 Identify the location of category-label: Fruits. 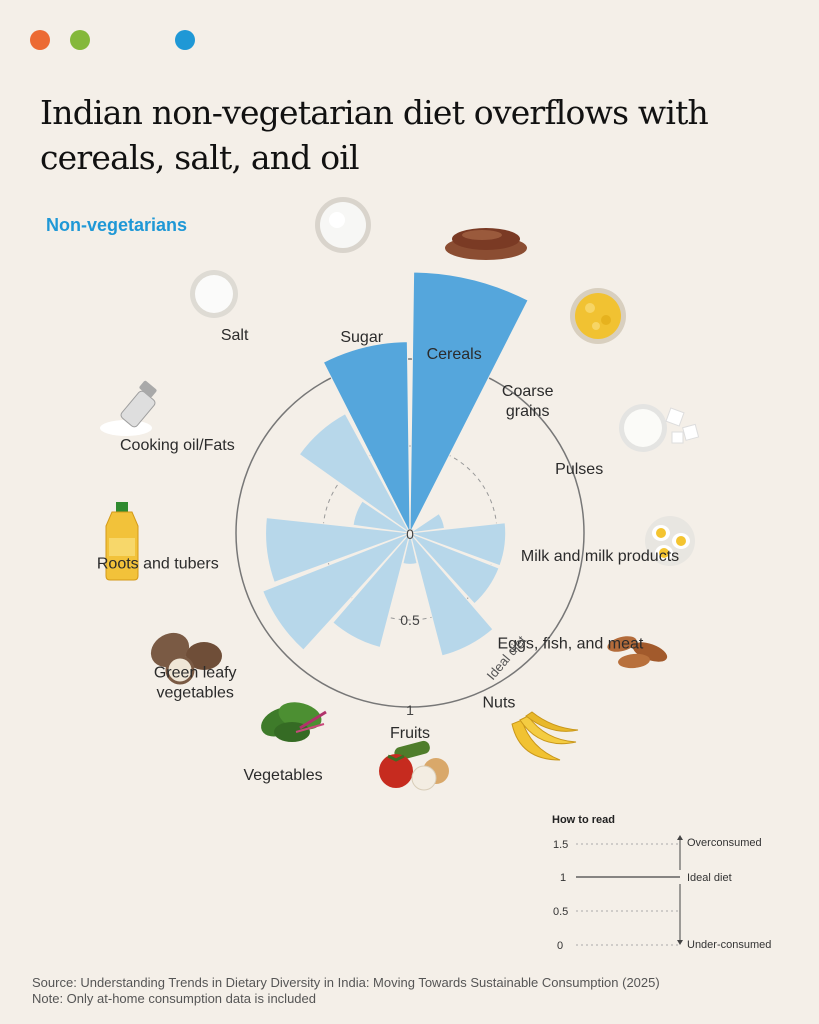
(410, 733).